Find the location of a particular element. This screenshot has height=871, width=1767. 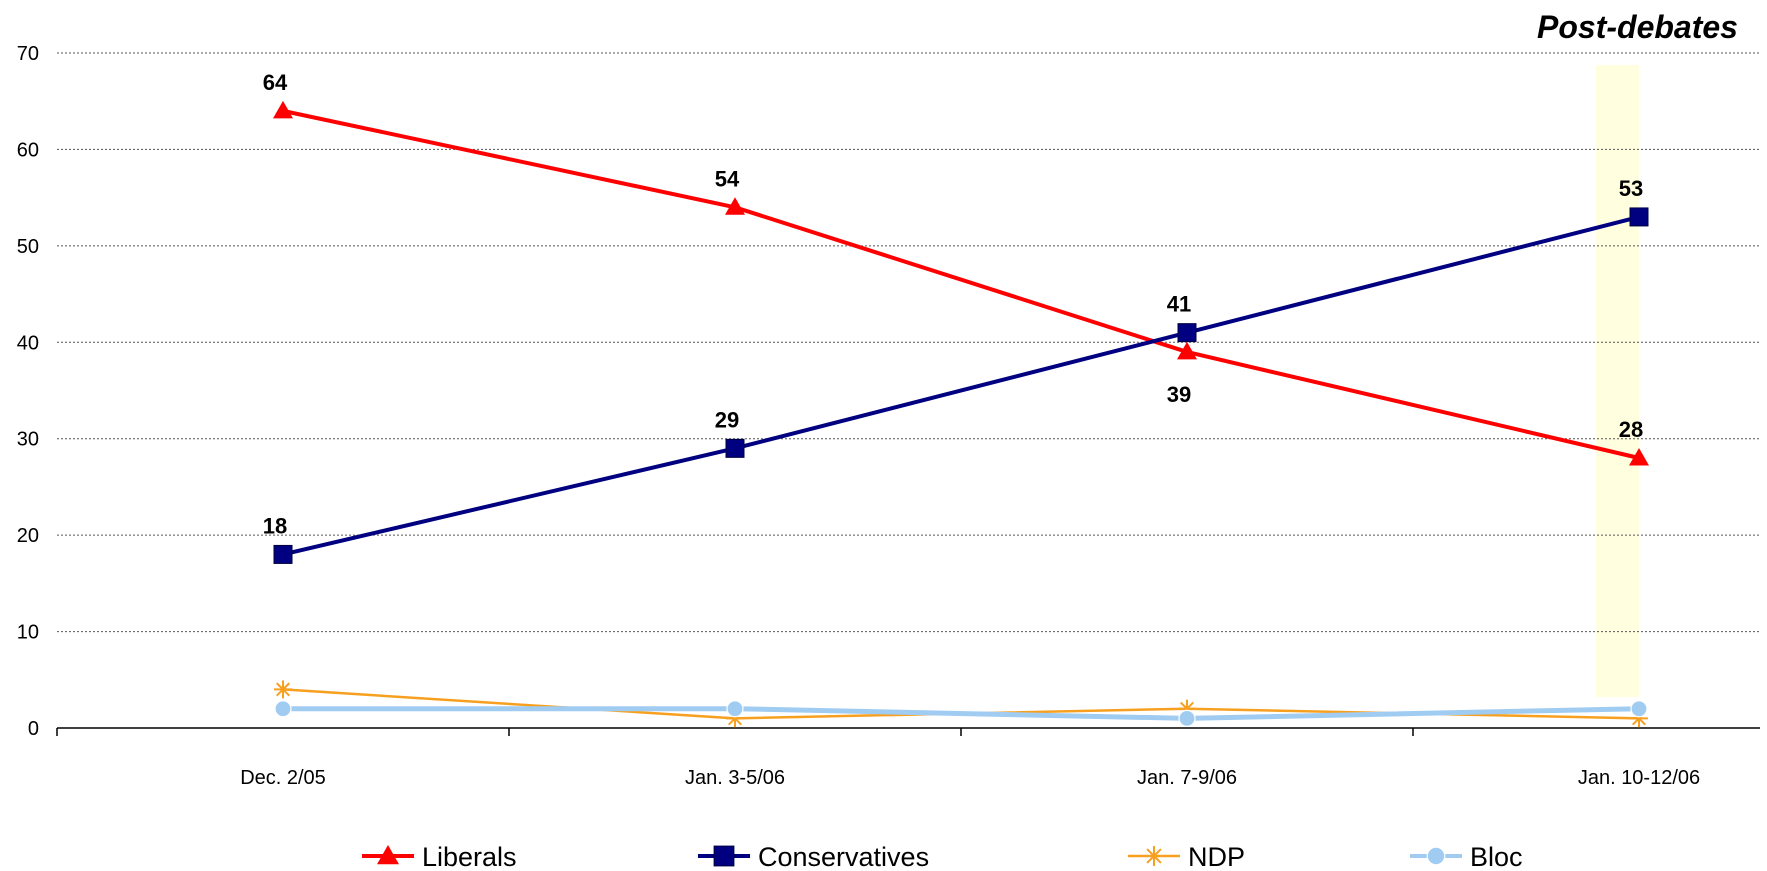

legend-label-bloc: Bloc is located at coordinates (1496, 856).